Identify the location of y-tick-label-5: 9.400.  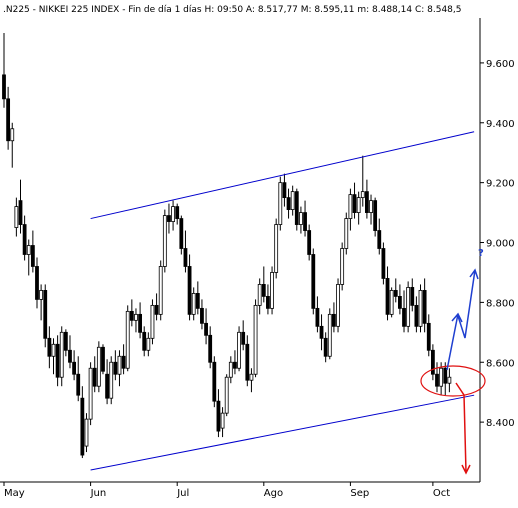
(500, 124).